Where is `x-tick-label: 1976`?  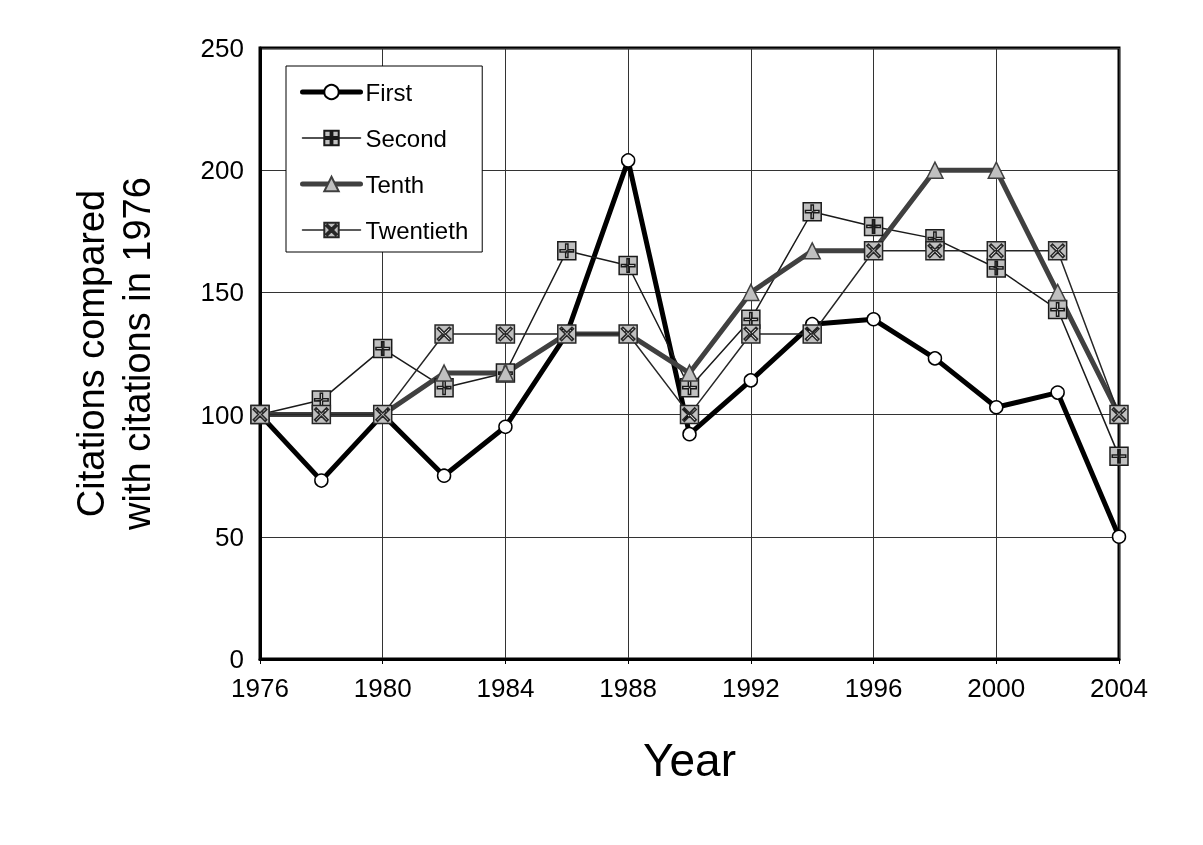
x-tick-label: 1976 is located at coordinates (260, 688).